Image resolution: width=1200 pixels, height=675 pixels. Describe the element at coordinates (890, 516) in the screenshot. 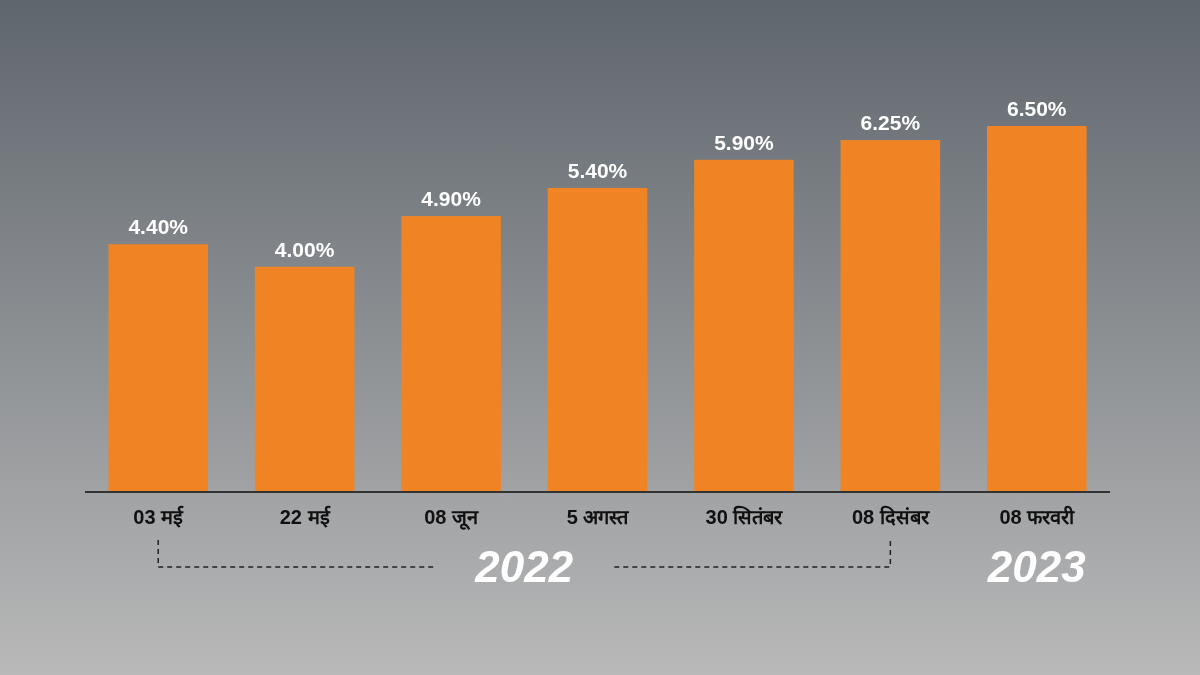

I see `x-tick-label: 08 दिसंबर` at that location.